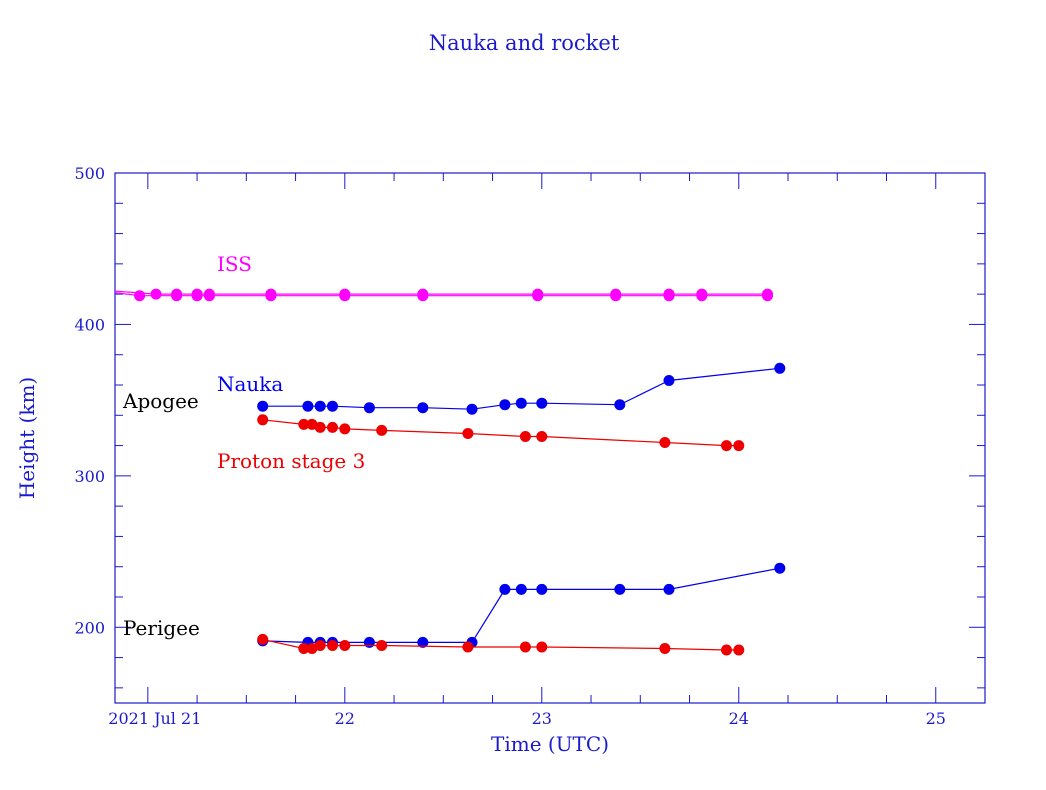 Image resolution: width=1046 pixels, height=790 pixels. Describe the element at coordinates (27, 438) in the screenshot. I see `y-axis-label: Height (km)` at that location.